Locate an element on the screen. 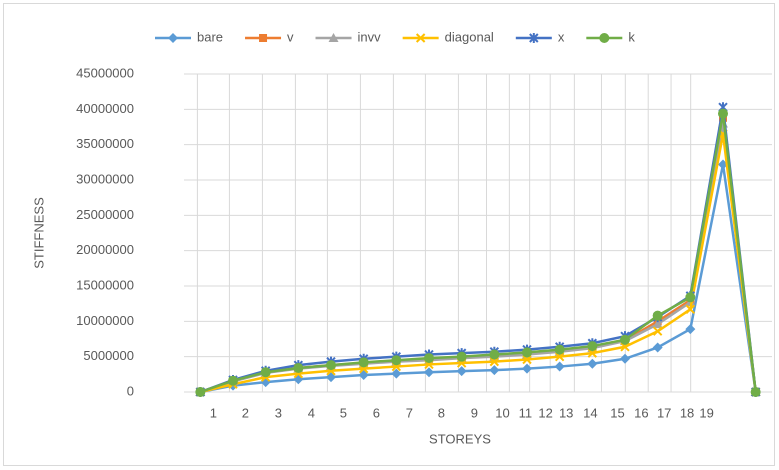 The width and height of the screenshot is (779, 470). legend-label: v is located at coordinates (290, 36).